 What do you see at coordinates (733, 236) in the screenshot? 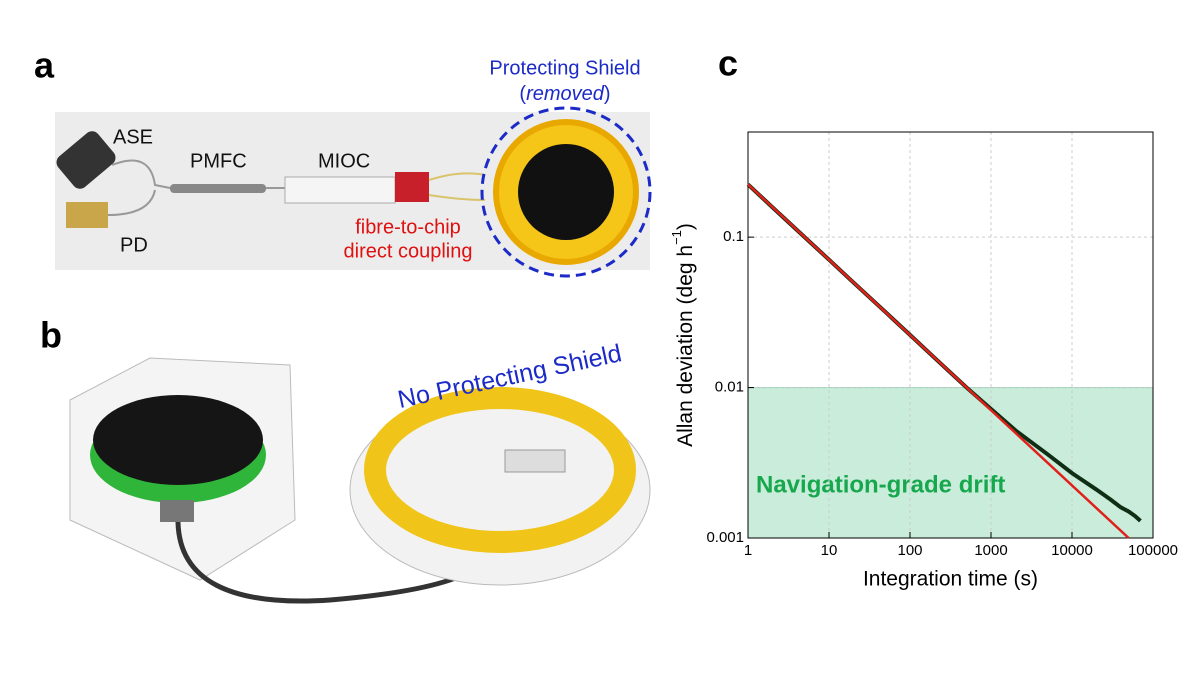
I see `y-tick-label: 0.1` at bounding box center [733, 236].